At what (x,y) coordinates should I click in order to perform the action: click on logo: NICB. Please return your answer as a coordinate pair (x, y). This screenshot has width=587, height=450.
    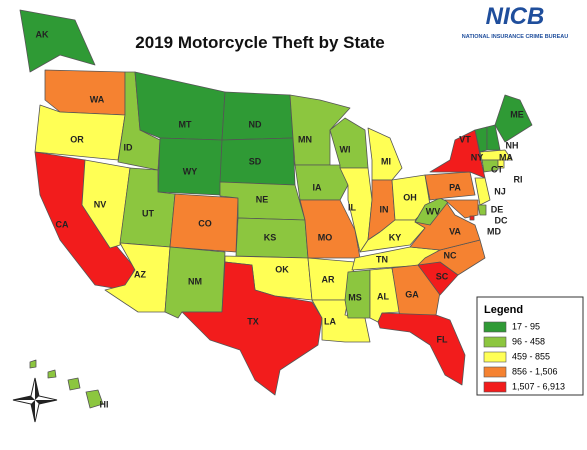
    Looking at the image, I should click on (515, 16).